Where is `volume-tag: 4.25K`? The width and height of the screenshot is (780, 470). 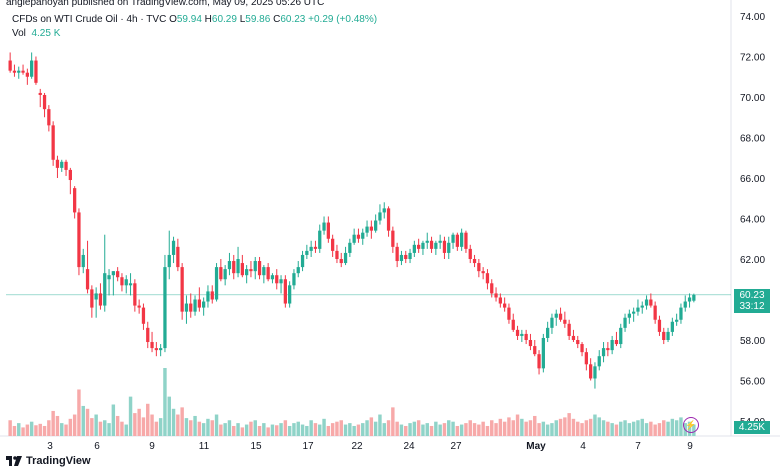 volume-tag: 4.25K is located at coordinates (752, 427).